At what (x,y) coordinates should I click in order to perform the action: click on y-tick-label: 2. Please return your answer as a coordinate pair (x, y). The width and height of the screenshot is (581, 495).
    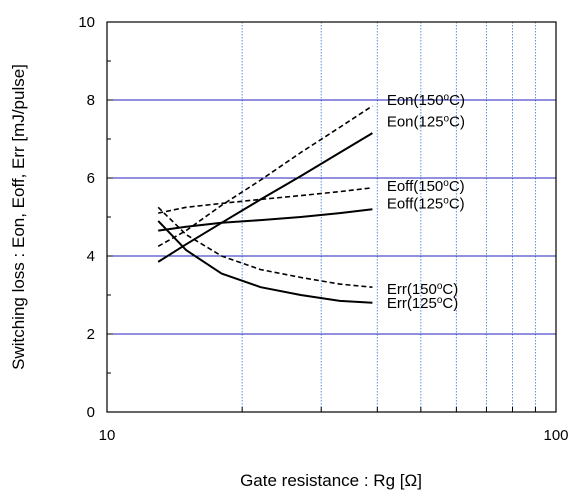
    Looking at the image, I should click on (91, 334).